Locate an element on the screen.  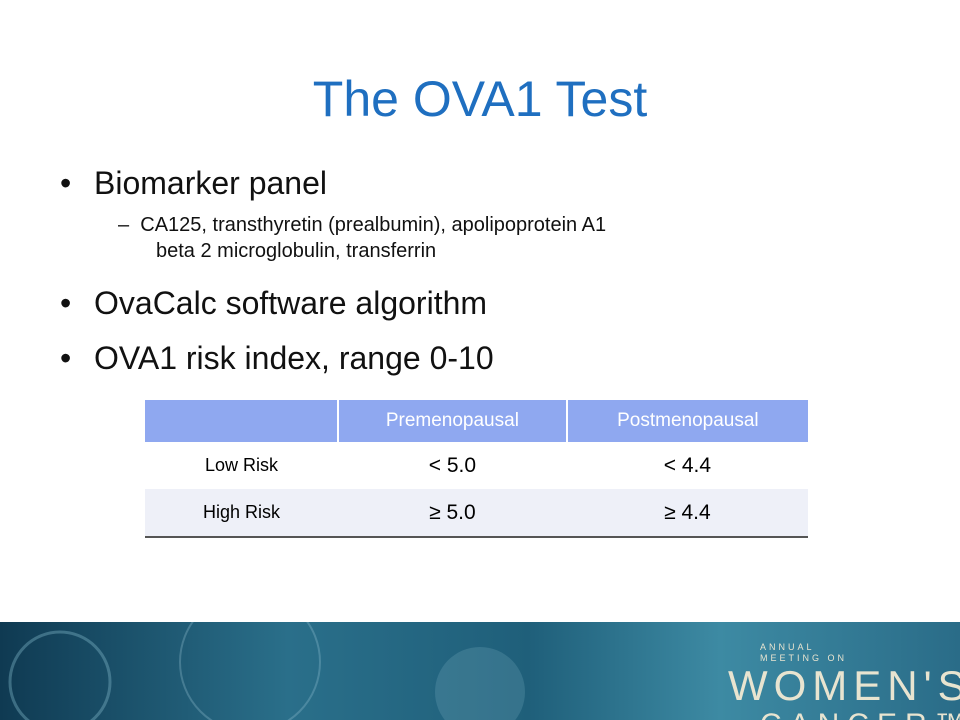
logo-text: WOMEN'S is located at coordinates (844, 685).